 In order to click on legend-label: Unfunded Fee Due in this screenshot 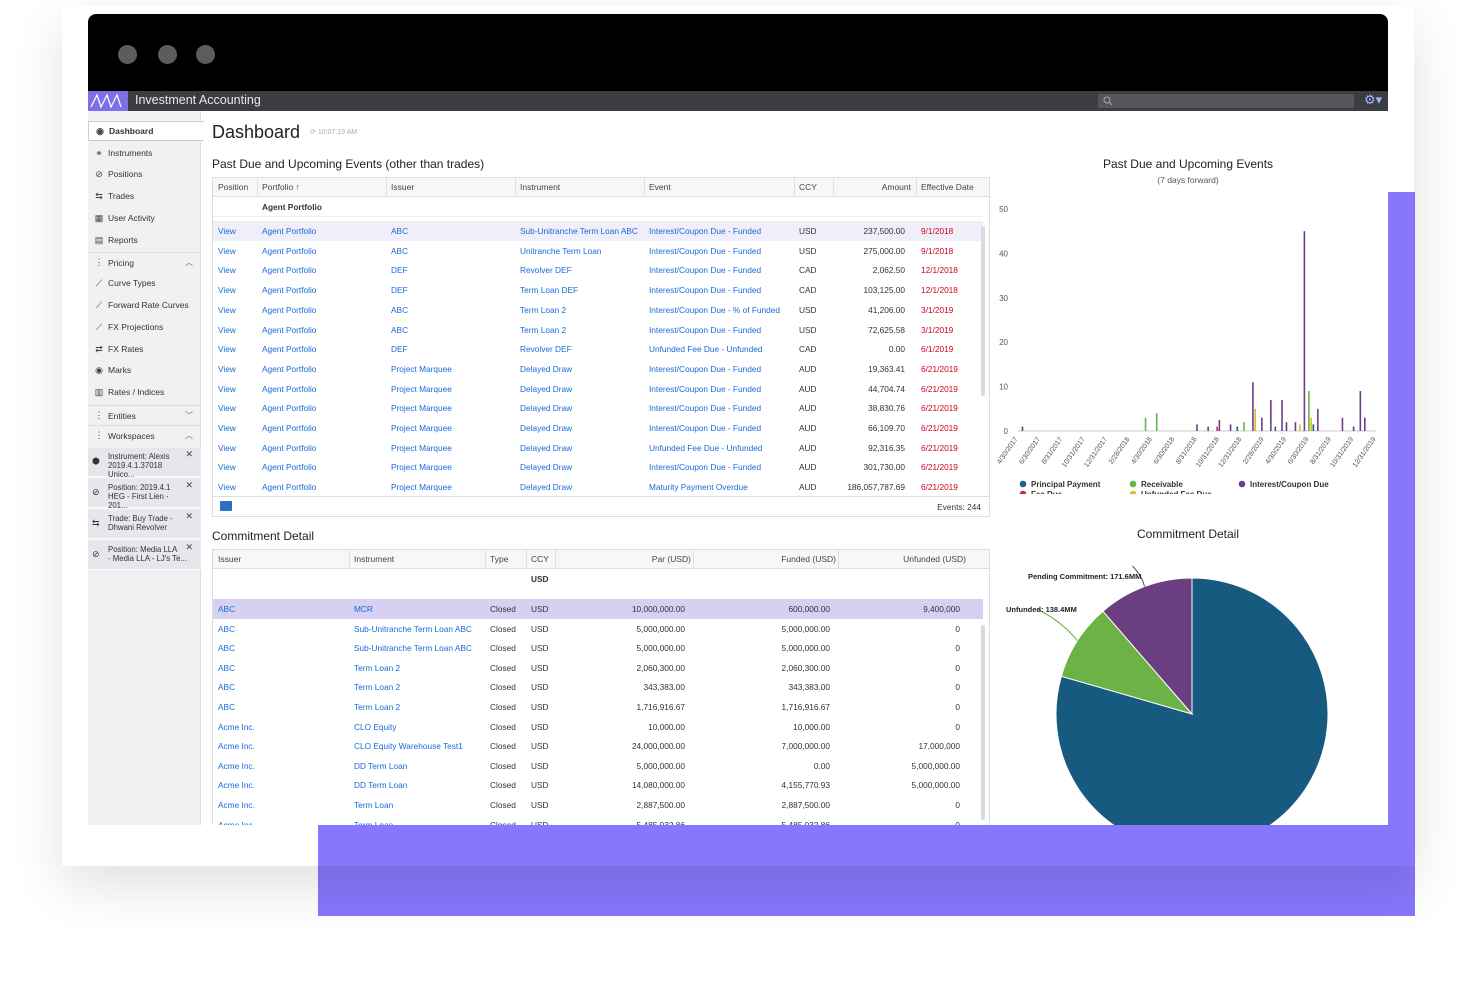, I will do `click(1176, 492)`.